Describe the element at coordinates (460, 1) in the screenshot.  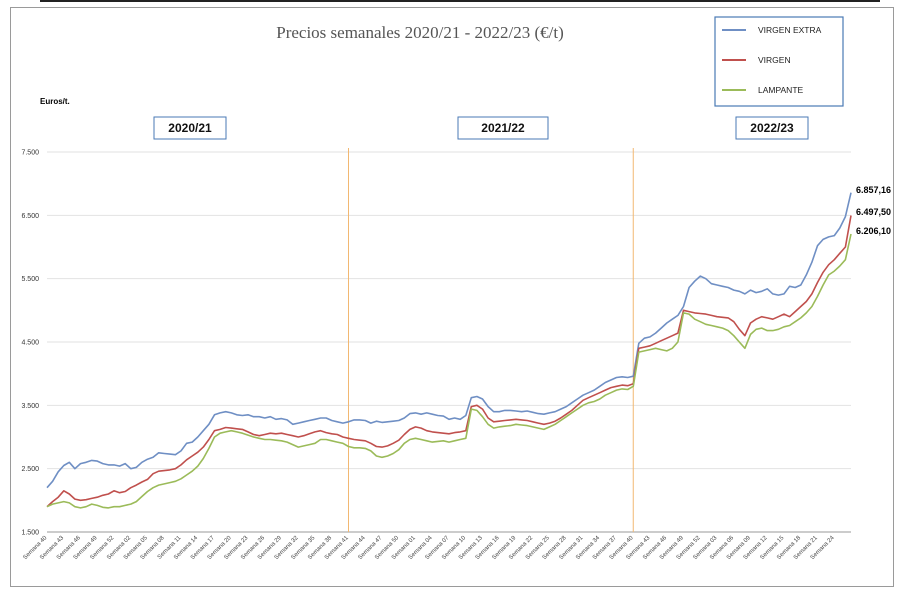
I see `top-rule` at that location.